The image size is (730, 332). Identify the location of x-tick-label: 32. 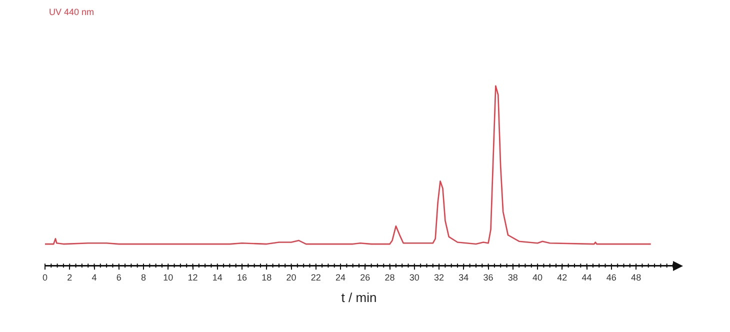
(439, 277).